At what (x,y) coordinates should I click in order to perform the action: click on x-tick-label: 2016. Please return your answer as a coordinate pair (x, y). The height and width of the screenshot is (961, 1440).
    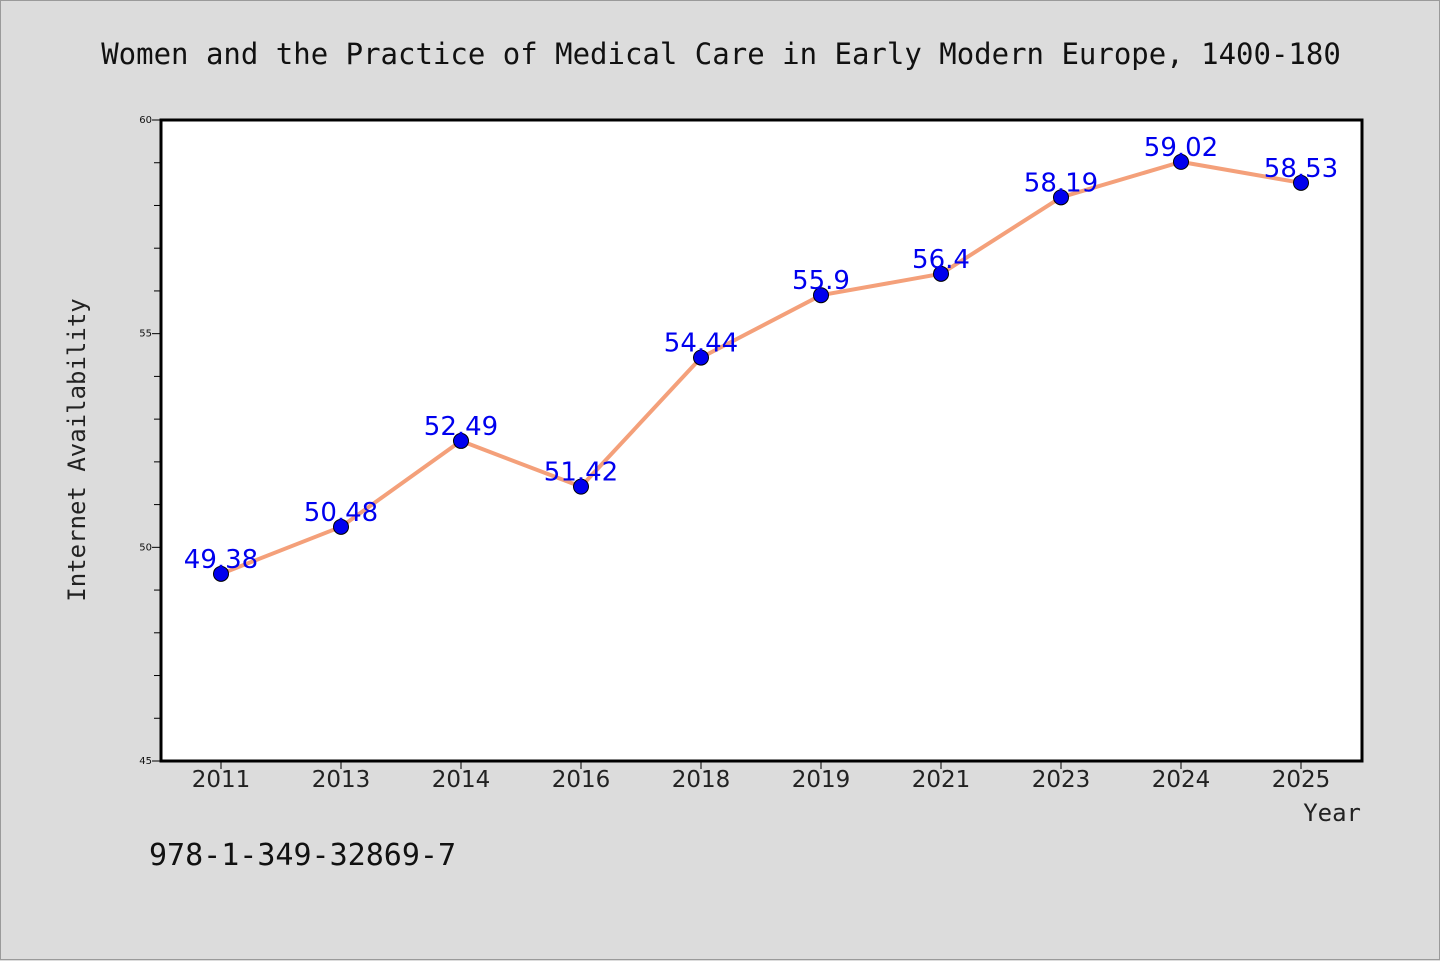
    Looking at the image, I should click on (581, 780).